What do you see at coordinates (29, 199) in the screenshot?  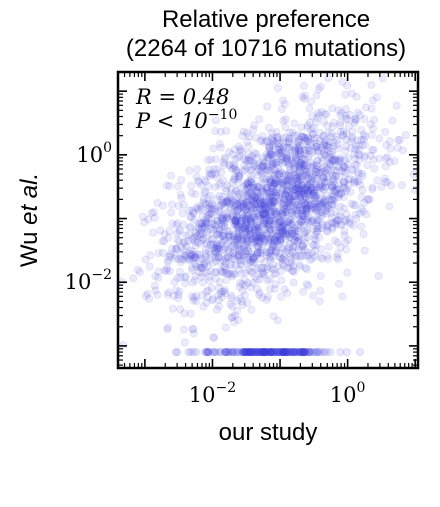 I see `y-axis-label-italic: et al.` at bounding box center [29, 199].